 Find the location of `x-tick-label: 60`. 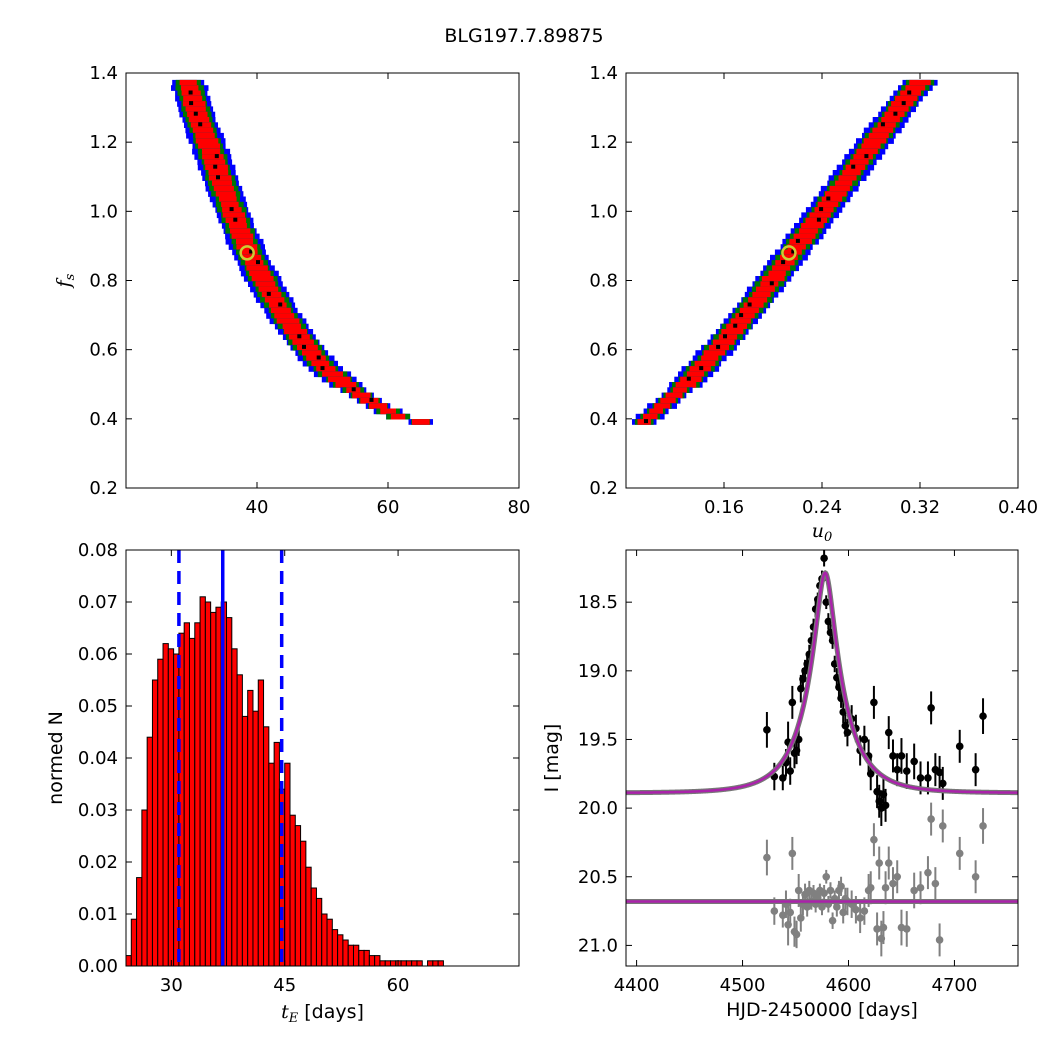

x-tick-label: 60 is located at coordinates (388, 507).